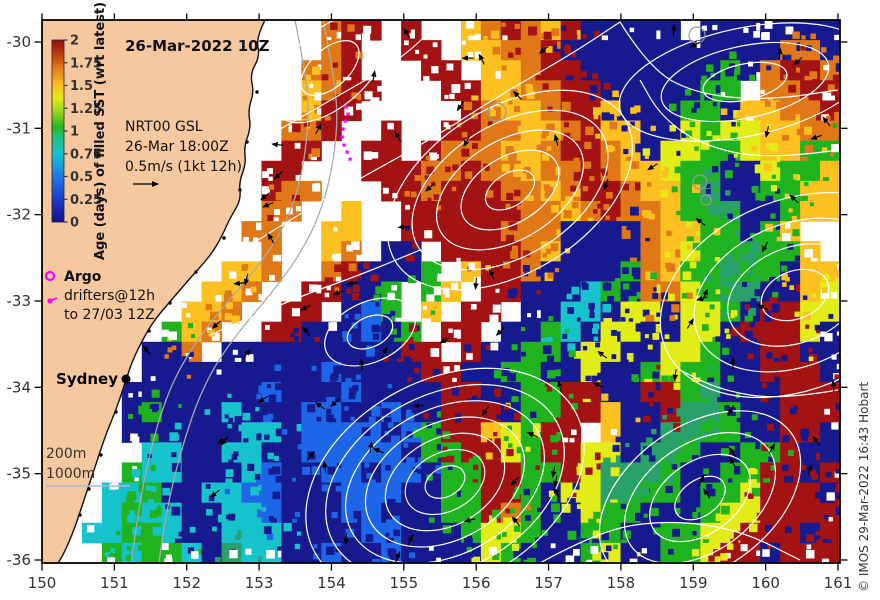 Image resolution: width=880 pixels, height=600 pixels. What do you see at coordinates (864, 487) in the screenshot?
I see `credit-text: © IMOS 29-Mar-2022 16:43 Hobart` at bounding box center [864, 487].